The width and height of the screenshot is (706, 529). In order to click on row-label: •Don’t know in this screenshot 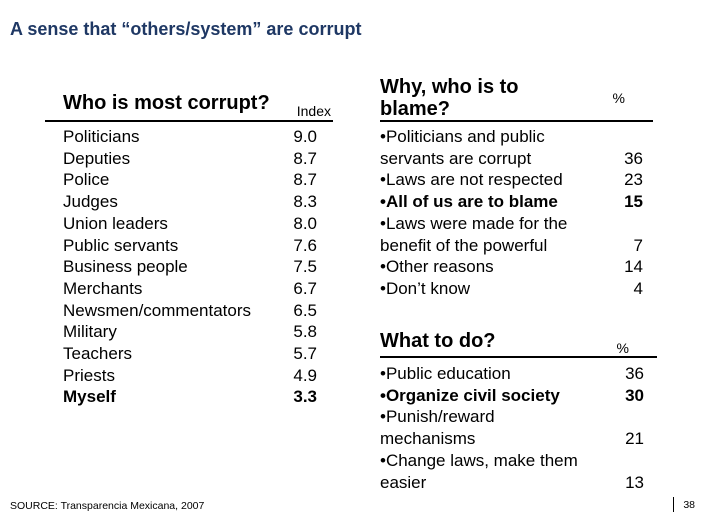, I will do `click(425, 288)`.